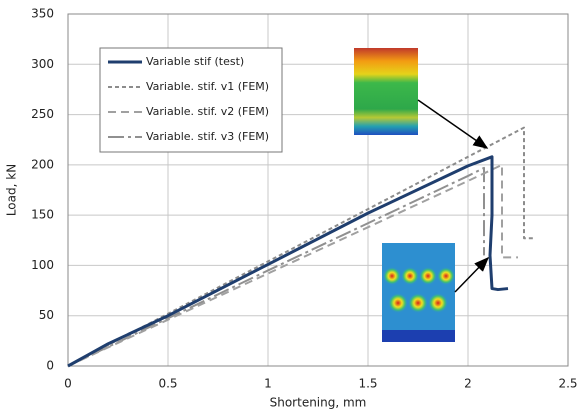 The height and width of the screenshot is (412, 580). Describe the element at coordinates (367, 384) in the screenshot. I see `x-tick-label: 1.5` at that location.